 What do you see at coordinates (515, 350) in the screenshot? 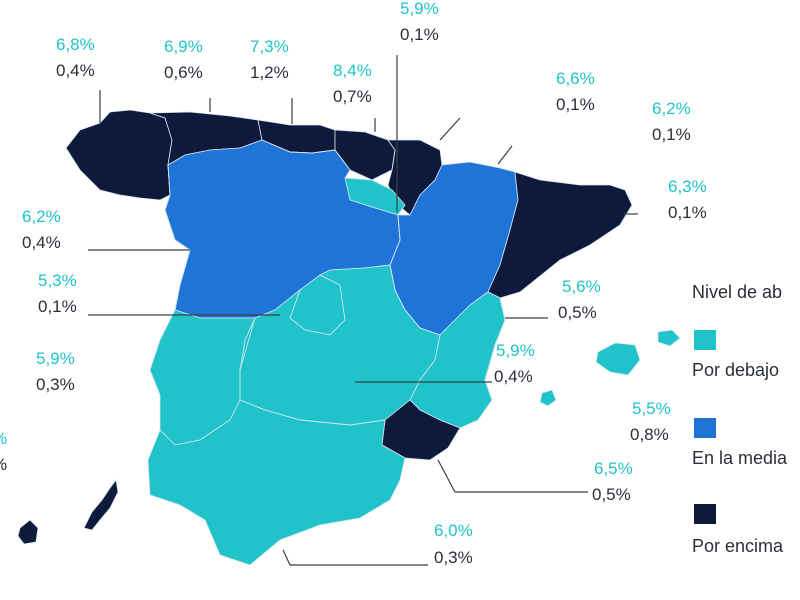
I see `label-castilla-la-mancha-pct: 5,9%` at bounding box center [515, 350].